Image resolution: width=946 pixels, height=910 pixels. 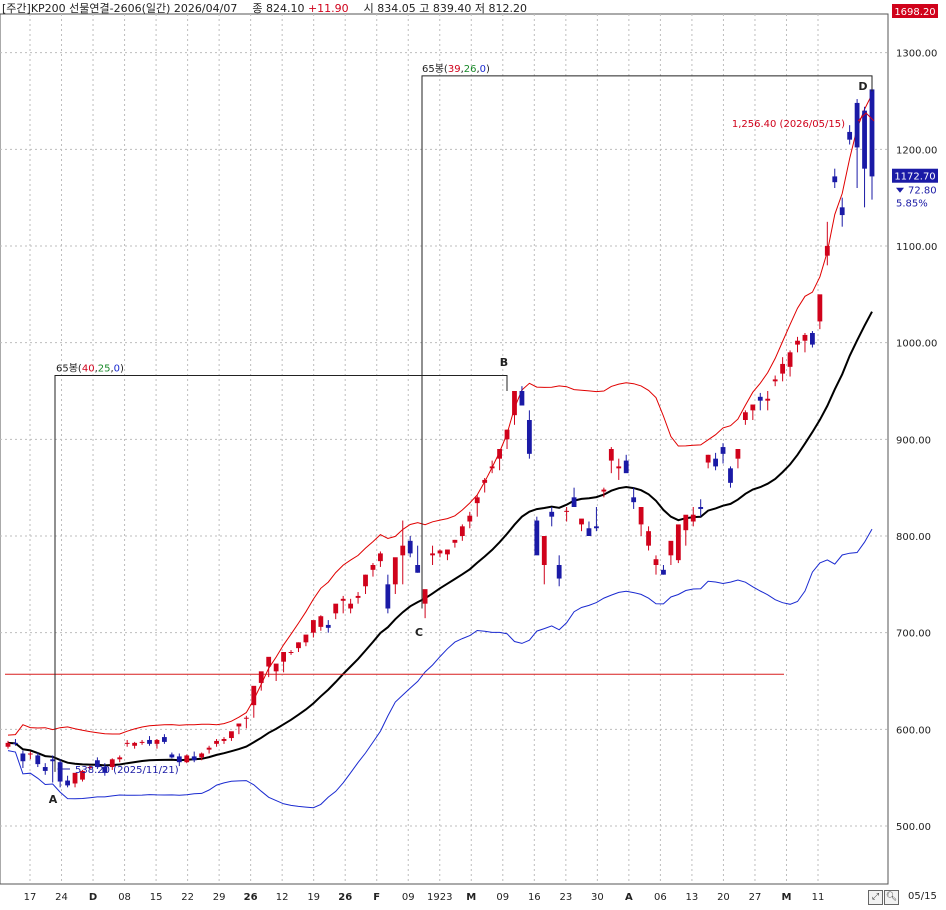 What do you see at coordinates (502, 897) in the screenshot?
I see `x-tick-label: 09` at bounding box center [502, 897].